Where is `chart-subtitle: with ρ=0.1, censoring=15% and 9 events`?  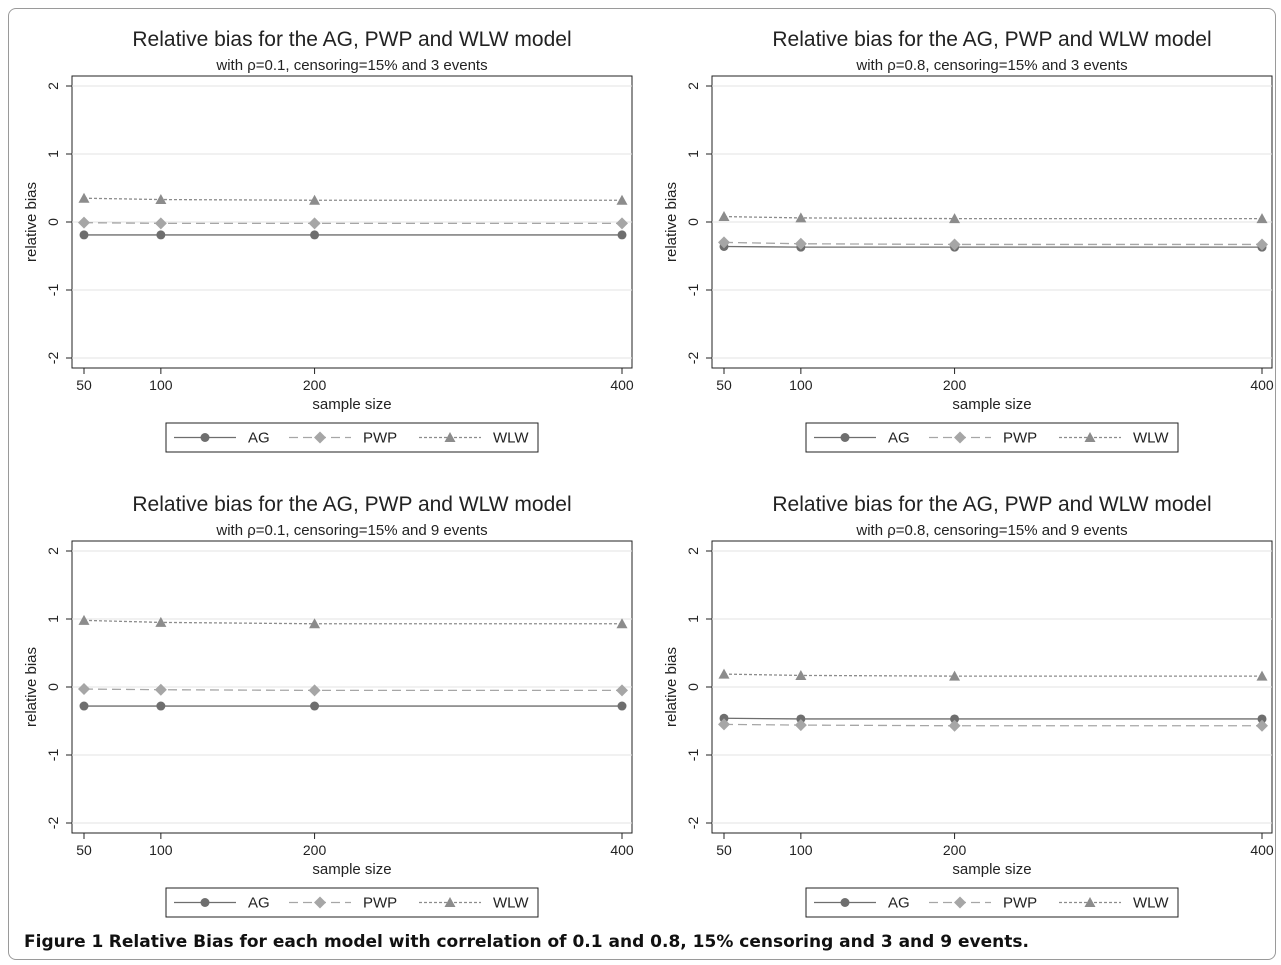
chart-subtitle: with ρ=0.1, censoring=15% and 9 events is located at coordinates (351, 530).